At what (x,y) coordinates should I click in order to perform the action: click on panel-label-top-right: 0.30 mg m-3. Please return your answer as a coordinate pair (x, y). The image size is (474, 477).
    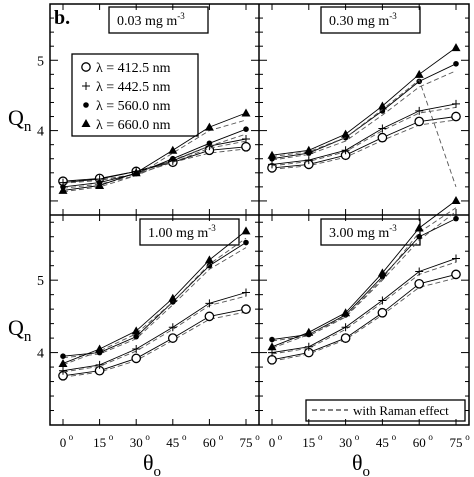
    Looking at the image, I should click on (370, 20).